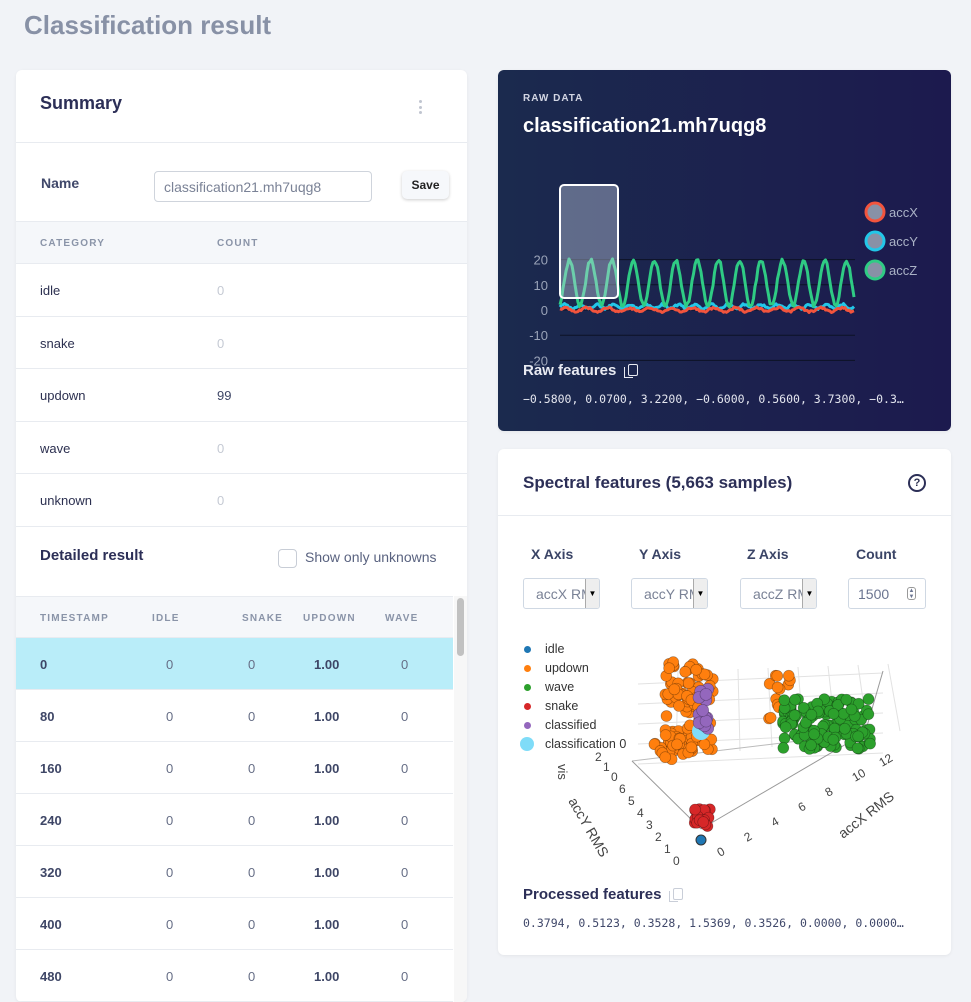 The image size is (971, 1002). Describe the element at coordinates (911, 593) in the screenshot. I see `stepper-icon: ▲ ▼` at that location.